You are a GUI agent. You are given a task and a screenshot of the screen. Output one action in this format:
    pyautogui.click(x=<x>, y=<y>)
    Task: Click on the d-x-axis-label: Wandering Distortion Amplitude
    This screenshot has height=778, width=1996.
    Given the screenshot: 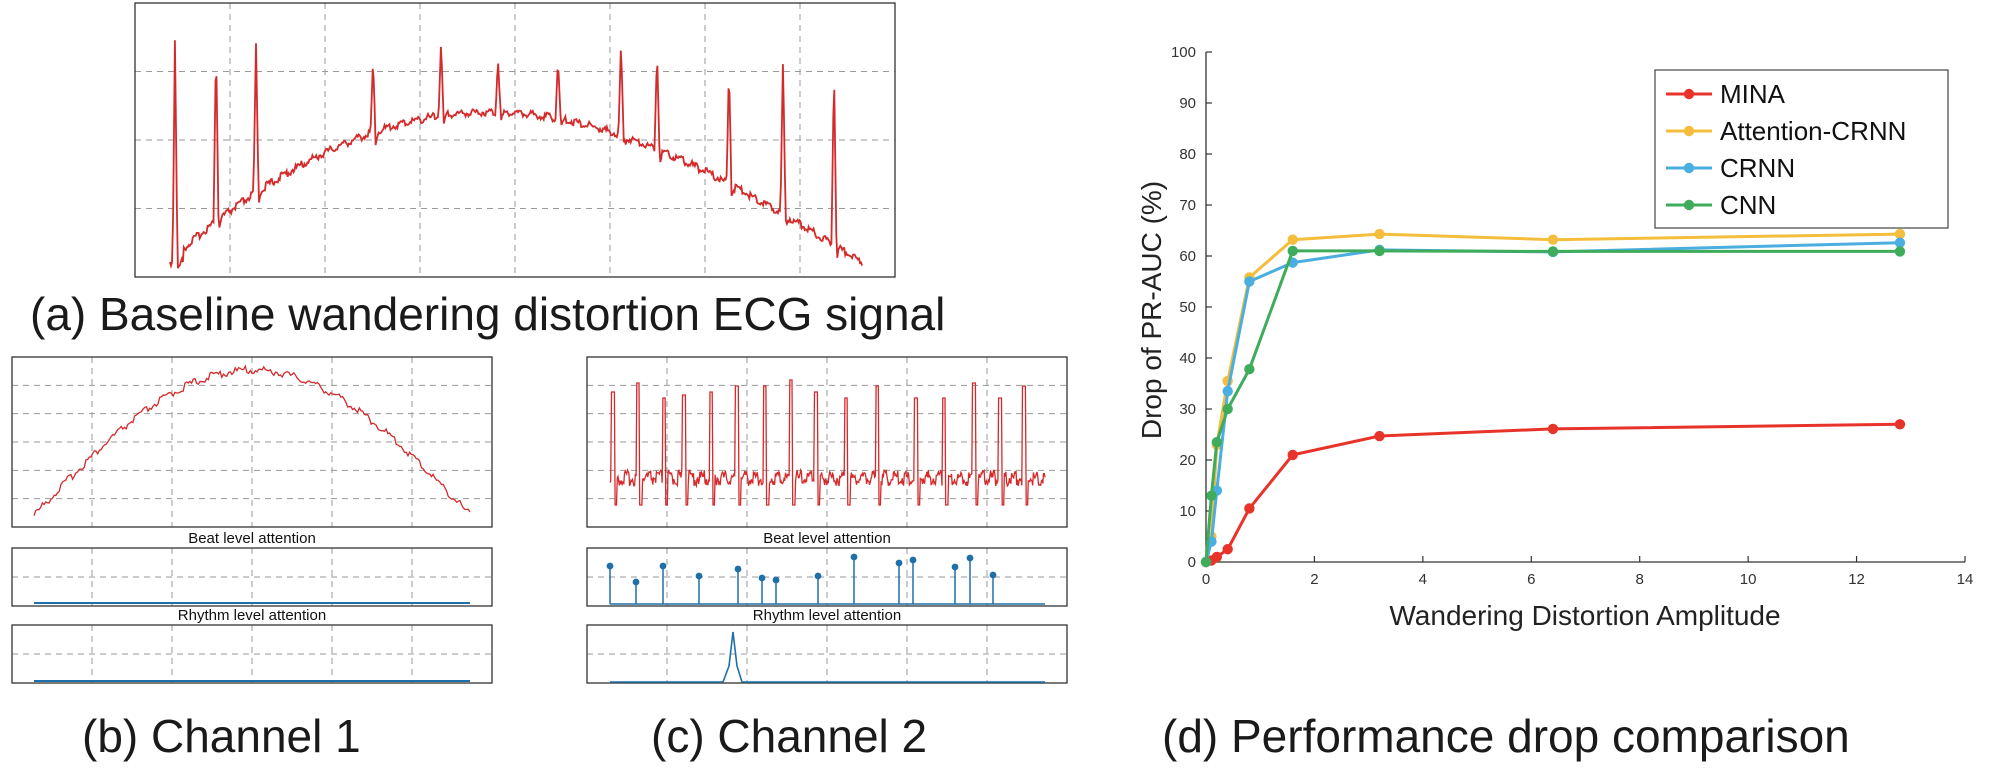 What is the action you would take?
    pyautogui.click(x=1584, y=615)
    